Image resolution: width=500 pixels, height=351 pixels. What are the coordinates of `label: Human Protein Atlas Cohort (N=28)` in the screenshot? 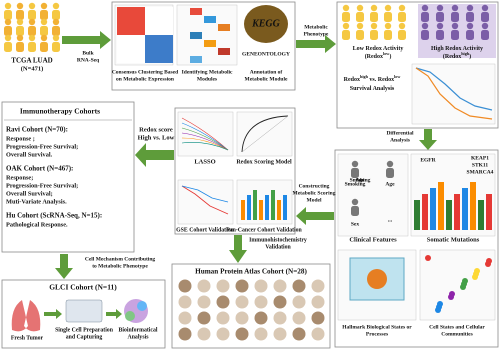 It's located at (251, 272).